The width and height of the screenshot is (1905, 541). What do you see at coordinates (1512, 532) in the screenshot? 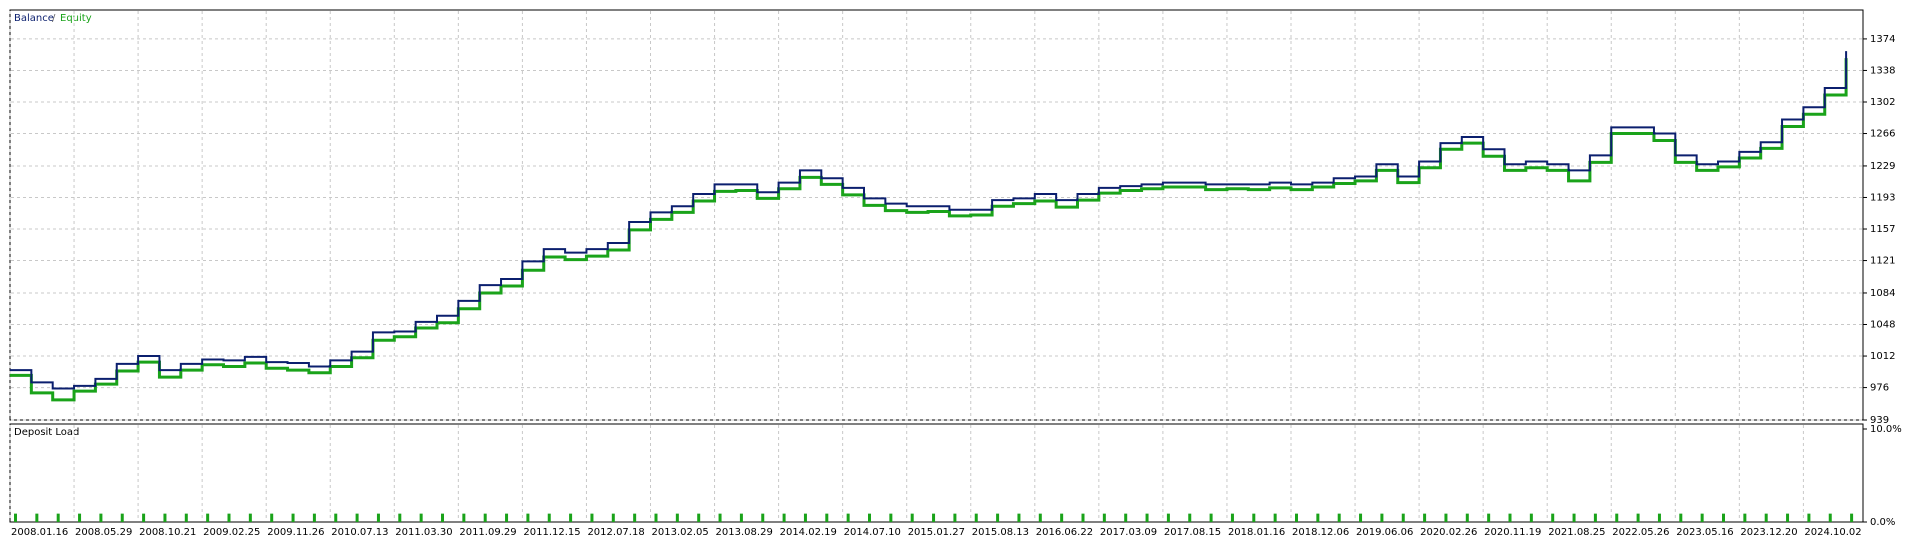
I see `x-tick-label: 2020.11.19` at bounding box center [1512, 532].